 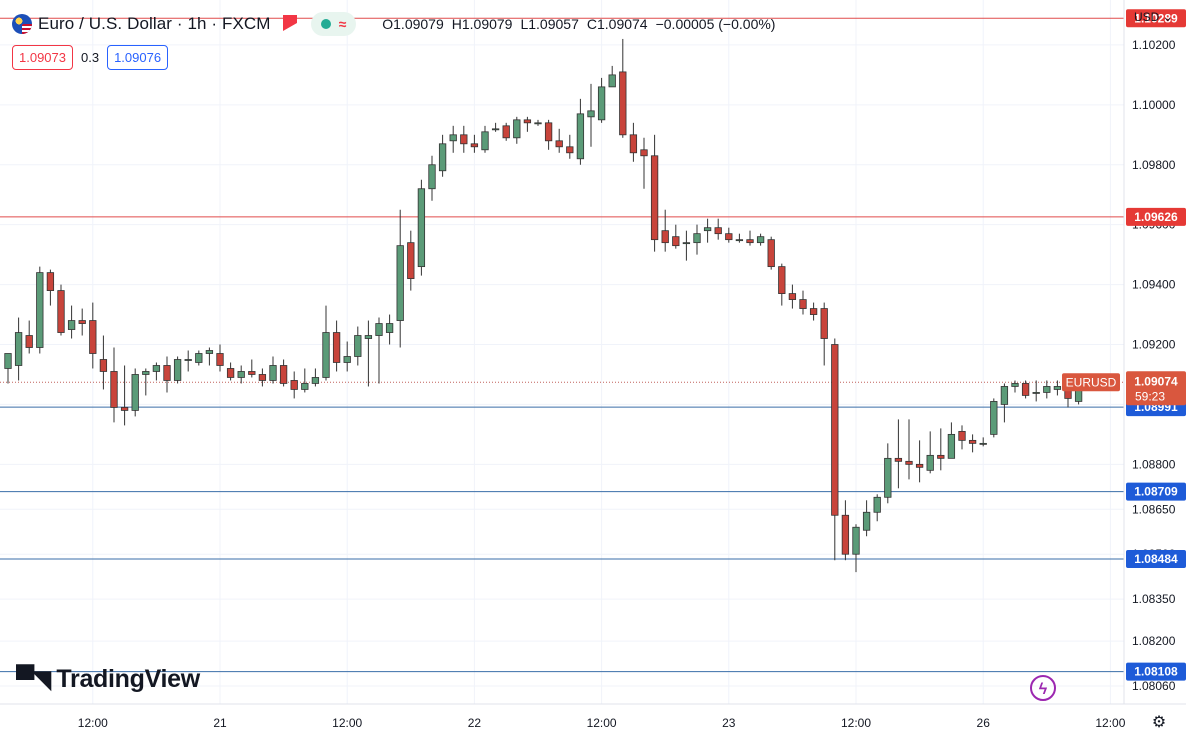 I want to click on currency-selector: USD ⌄, so click(x=1153, y=17).